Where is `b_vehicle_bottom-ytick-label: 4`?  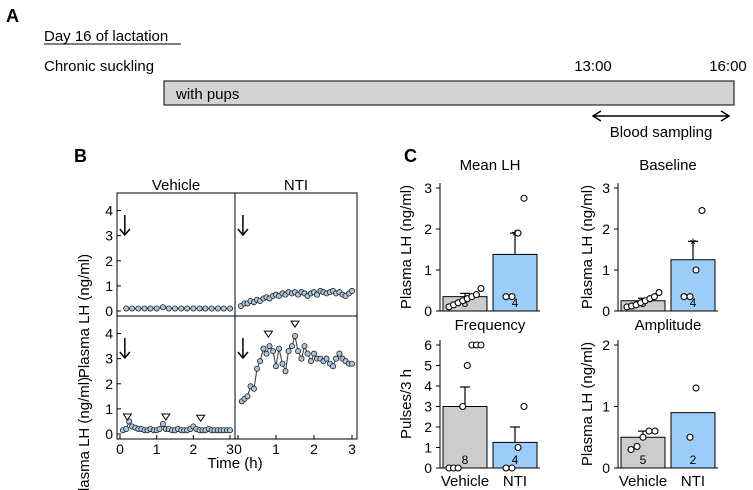 b_vehicle_bottom-ytick-label: 4 is located at coordinates (109, 334).